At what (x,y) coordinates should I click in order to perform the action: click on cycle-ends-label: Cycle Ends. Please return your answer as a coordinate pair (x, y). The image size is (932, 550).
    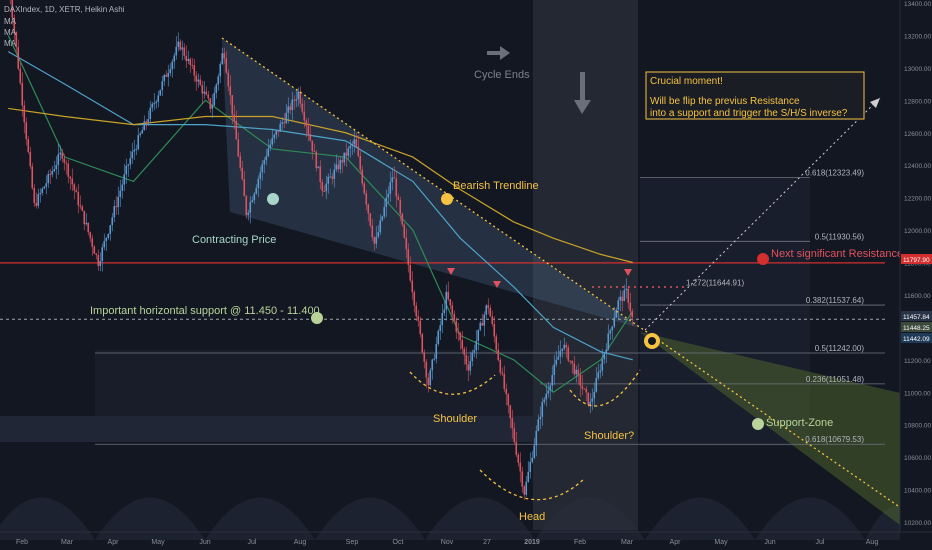
    Looking at the image, I should click on (502, 75).